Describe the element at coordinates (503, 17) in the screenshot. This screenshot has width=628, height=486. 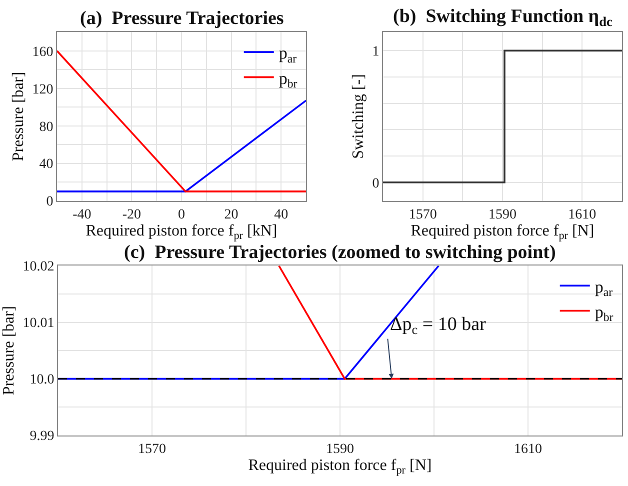
I see `chart-title: (b) Switching Function η$_{dc}$` at that location.